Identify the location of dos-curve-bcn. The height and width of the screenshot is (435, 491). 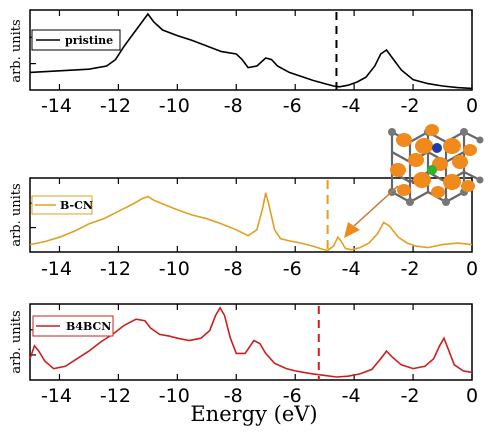
(251, 222).